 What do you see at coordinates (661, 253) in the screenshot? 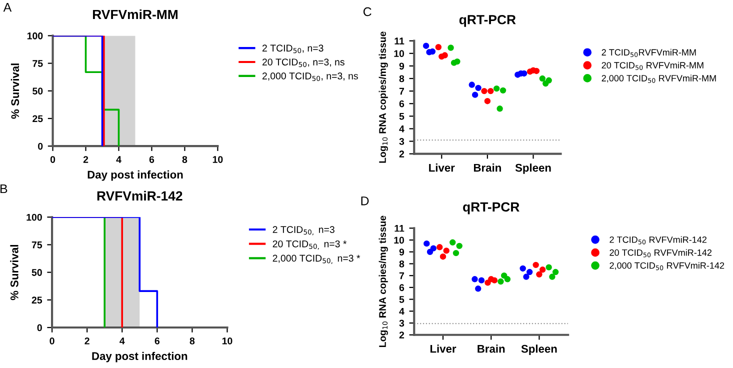
I see `legend-label: 20 TCID$_{50}$ RVFVmiR-142` at bounding box center [661, 253].